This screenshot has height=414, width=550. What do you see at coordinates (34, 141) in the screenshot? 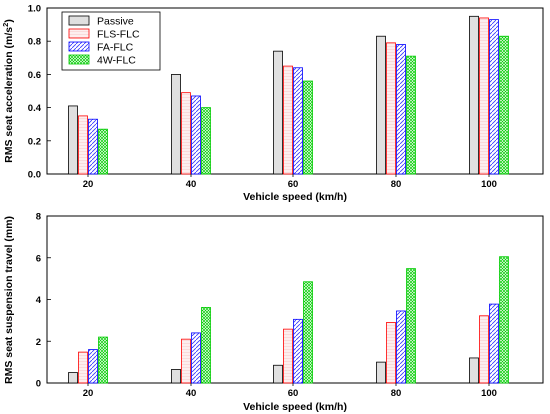
I see `y-tick-label: 0.2` at bounding box center [34, 141].